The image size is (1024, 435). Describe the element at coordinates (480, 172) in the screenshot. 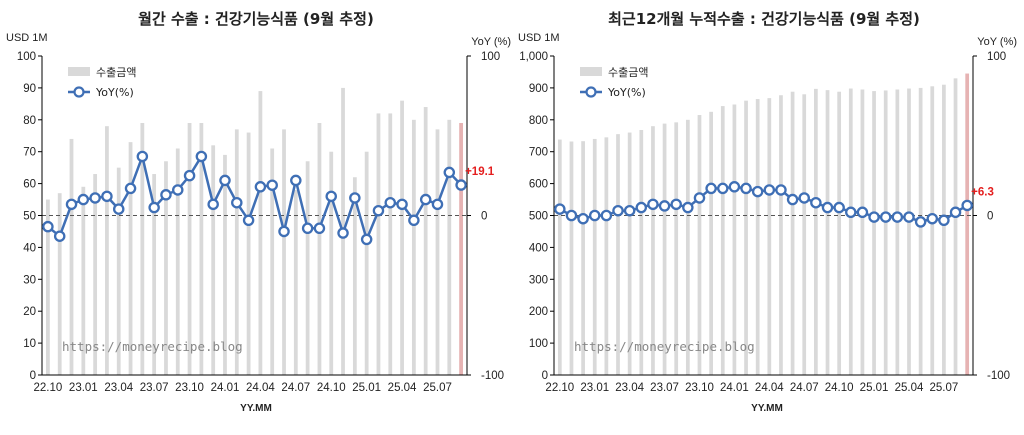

I see `last-yoy-label: +19.1` at that location.